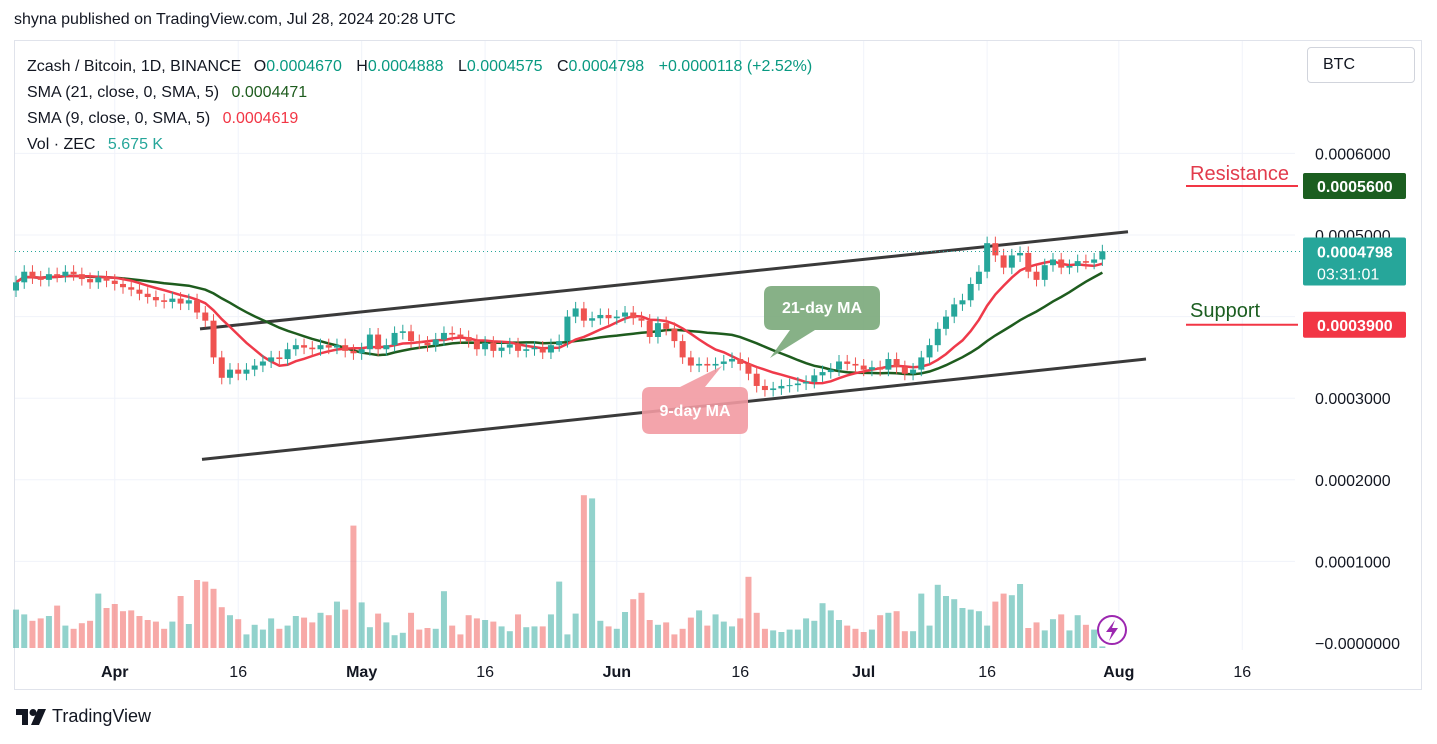 The image size is (1437, 744). Describe the element at coordinates (134, 66) in the screenshot. I see `symbol-title: Zcash / Bitcoin, 1D, BINANCE` at that location.